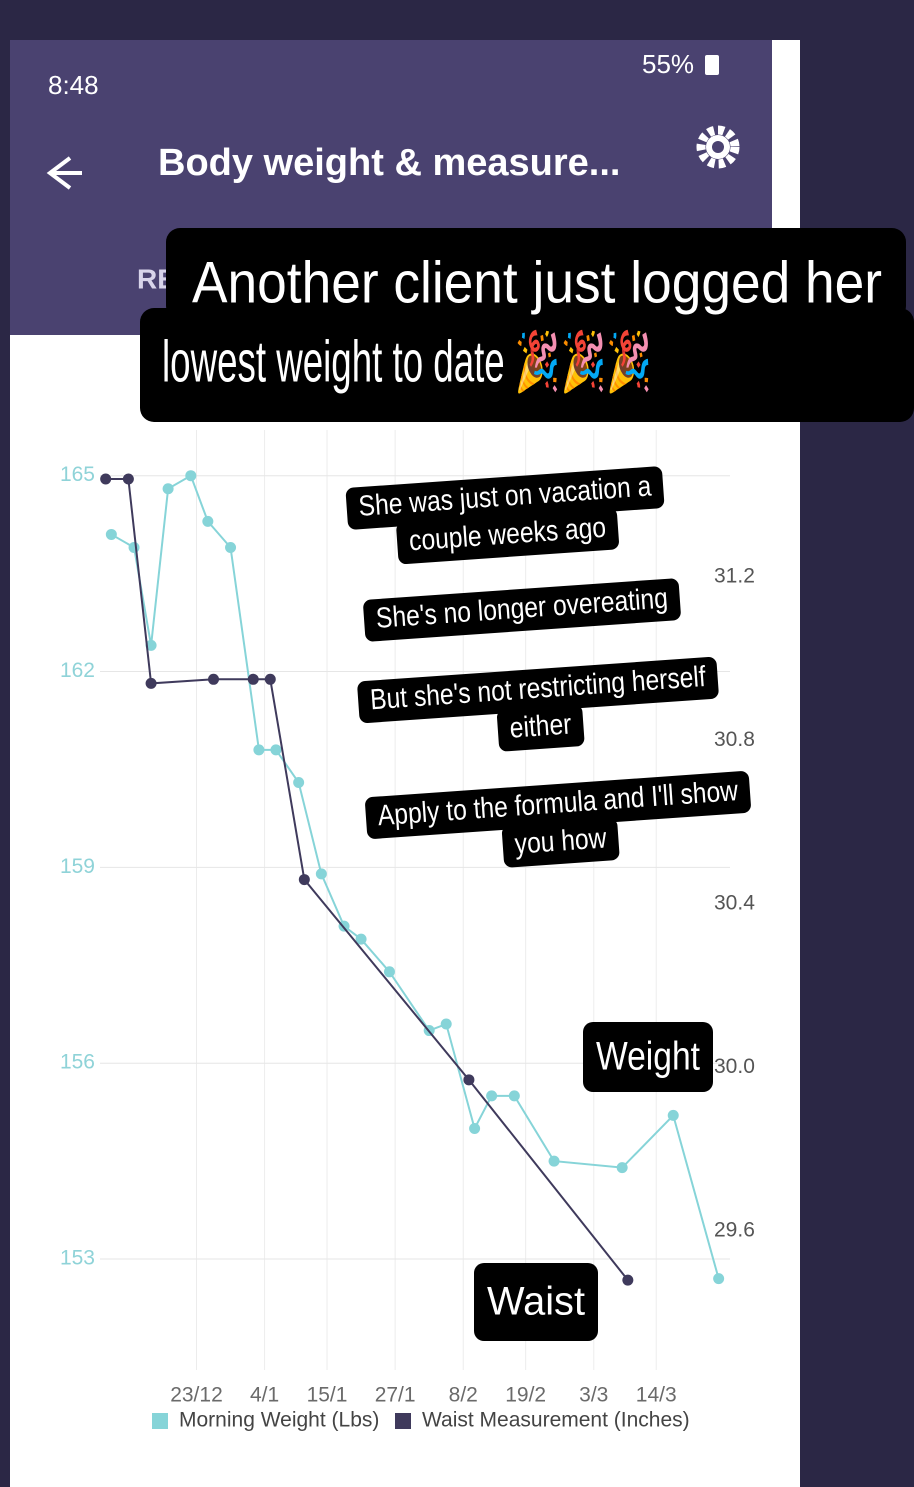 The height and width of the screenshot is (1487, 914). Describe the element at coordinates (656, 1395) in the screenshot. I see `x-tick-label: 14/3` at that location.